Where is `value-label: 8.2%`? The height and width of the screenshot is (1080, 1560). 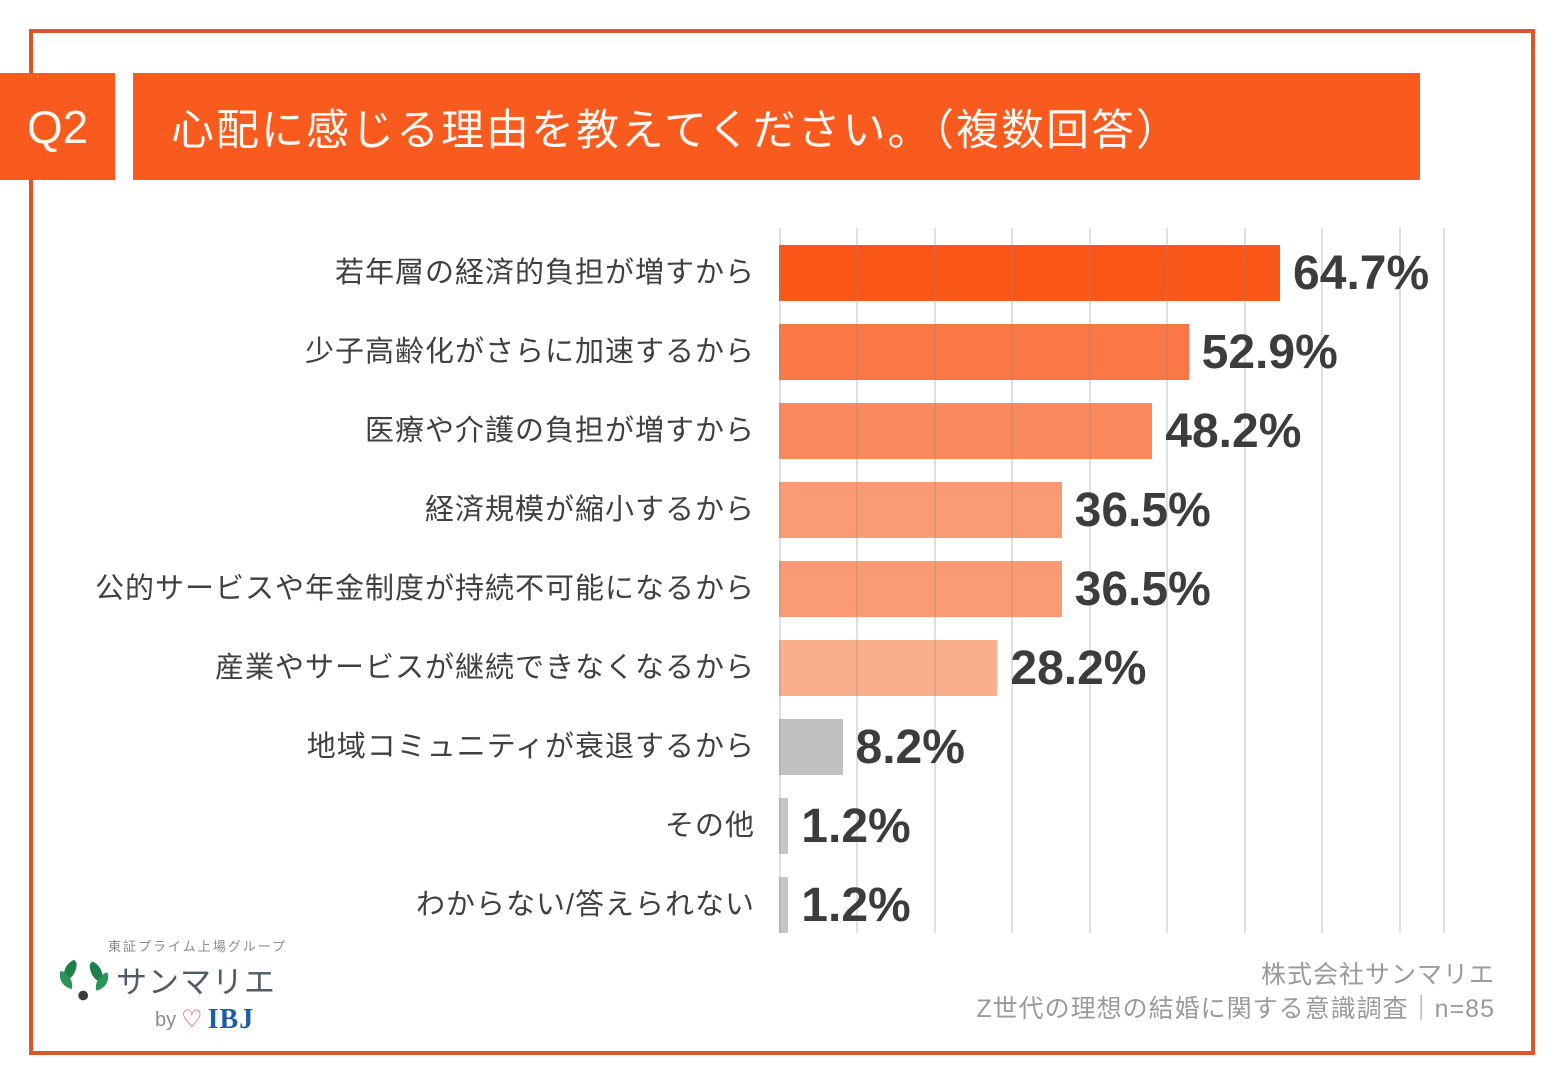 value-label: 8.2% is located at coordinates (910, 747).